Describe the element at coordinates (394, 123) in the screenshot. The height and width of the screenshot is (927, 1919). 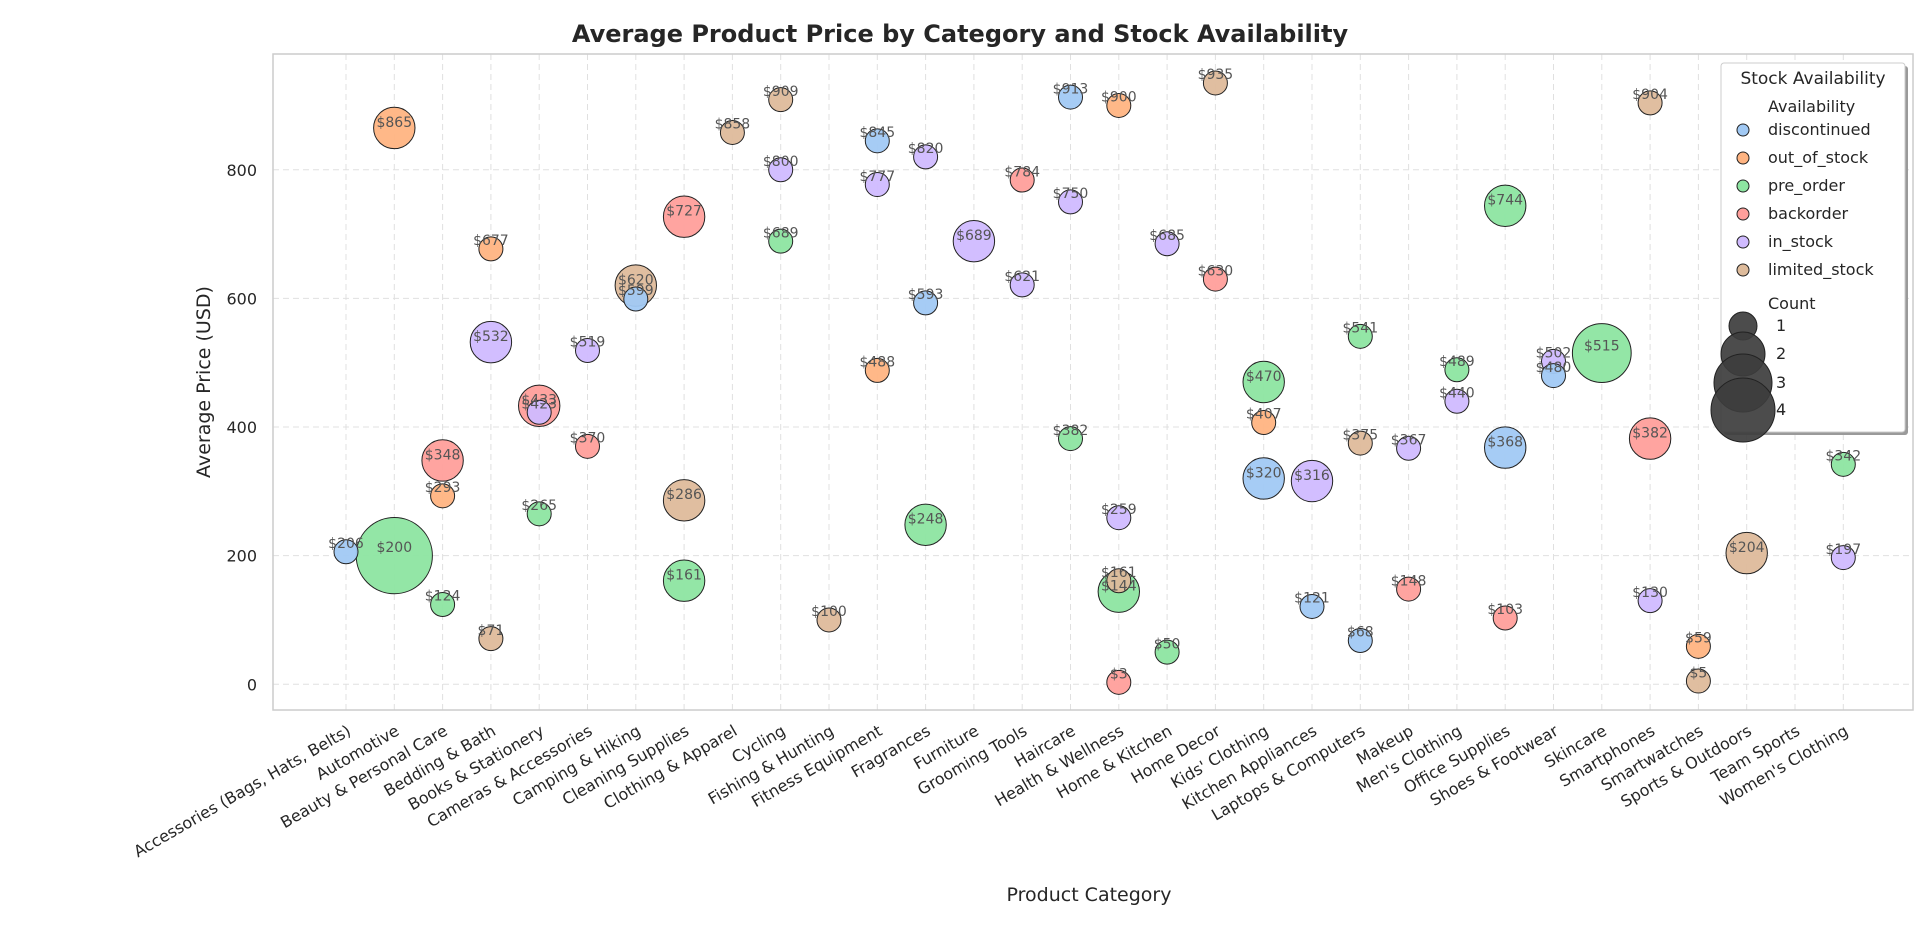
I see `data-label: $865` at that location.